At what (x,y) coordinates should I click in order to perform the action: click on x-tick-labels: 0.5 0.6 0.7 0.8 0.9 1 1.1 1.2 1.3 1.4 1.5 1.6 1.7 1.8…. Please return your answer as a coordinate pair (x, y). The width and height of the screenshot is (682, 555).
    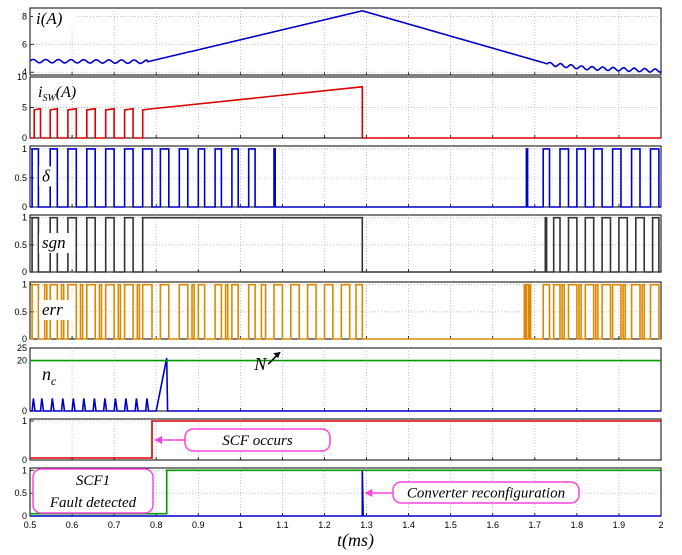
    Looking at the image, I should click on (344, 525).